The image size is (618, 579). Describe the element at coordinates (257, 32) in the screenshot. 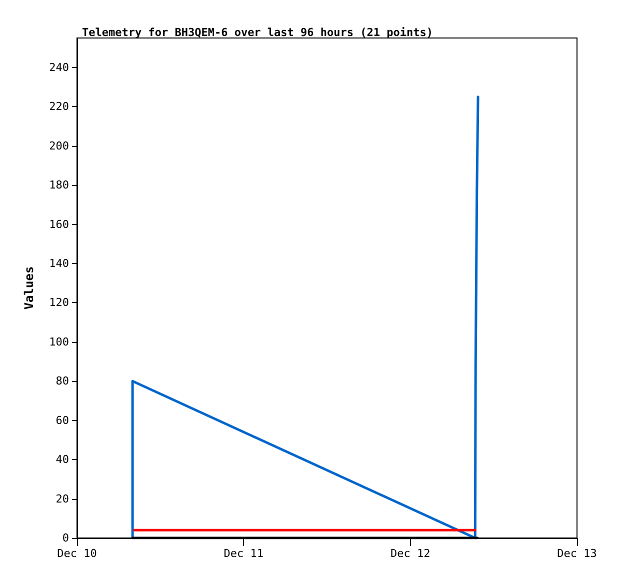

I see `chart-title: Telemetry for BH3QEM-6 over last 96 hours (21 points)` at that location.